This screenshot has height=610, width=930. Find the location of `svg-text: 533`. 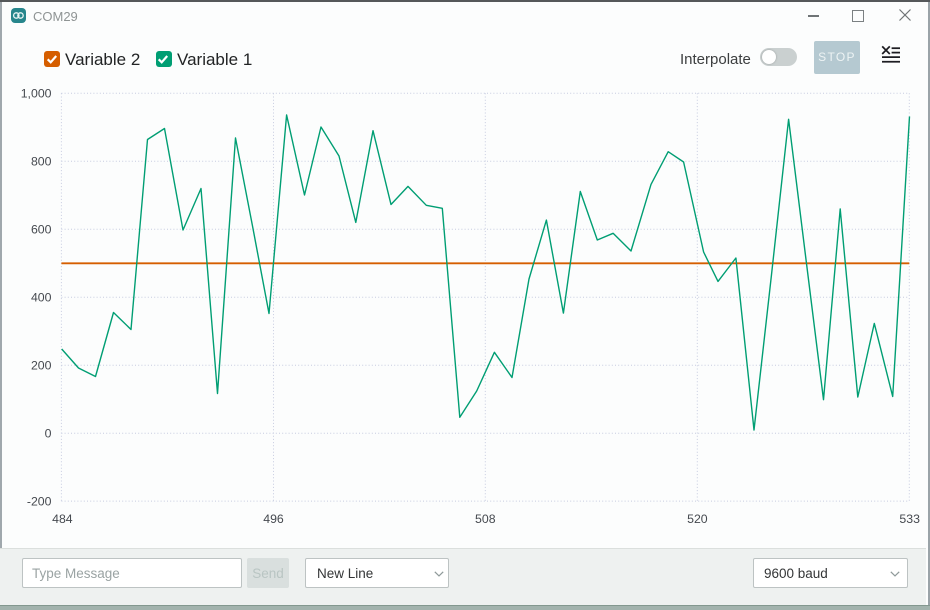

svg-text: 533 is located at coordinates (909, 519).